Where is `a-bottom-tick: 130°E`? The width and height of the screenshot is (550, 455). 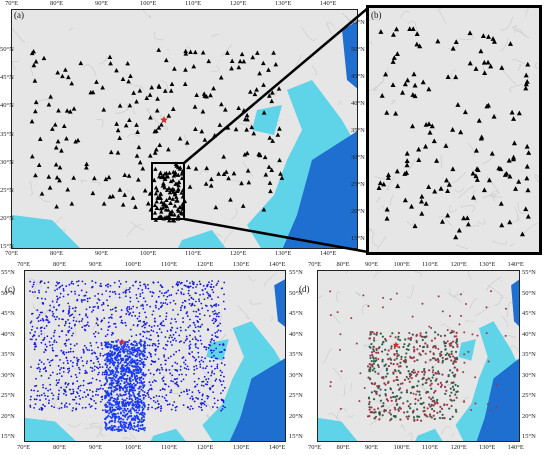 a-bottom-tick: 130°E is located at coordinates (283, 253).